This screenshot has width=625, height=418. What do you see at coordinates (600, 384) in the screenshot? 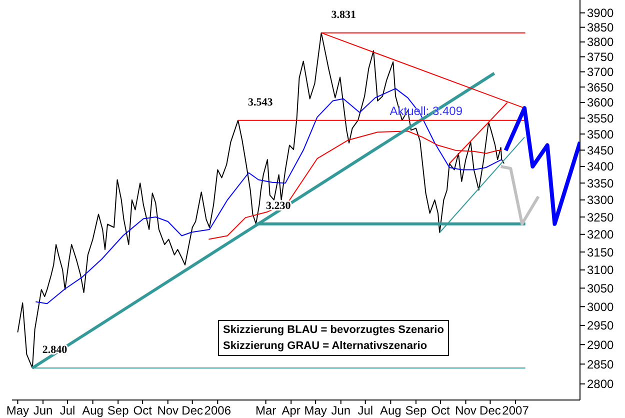
I see `y-tick-label: 2800` at bounding box center [600, 384].